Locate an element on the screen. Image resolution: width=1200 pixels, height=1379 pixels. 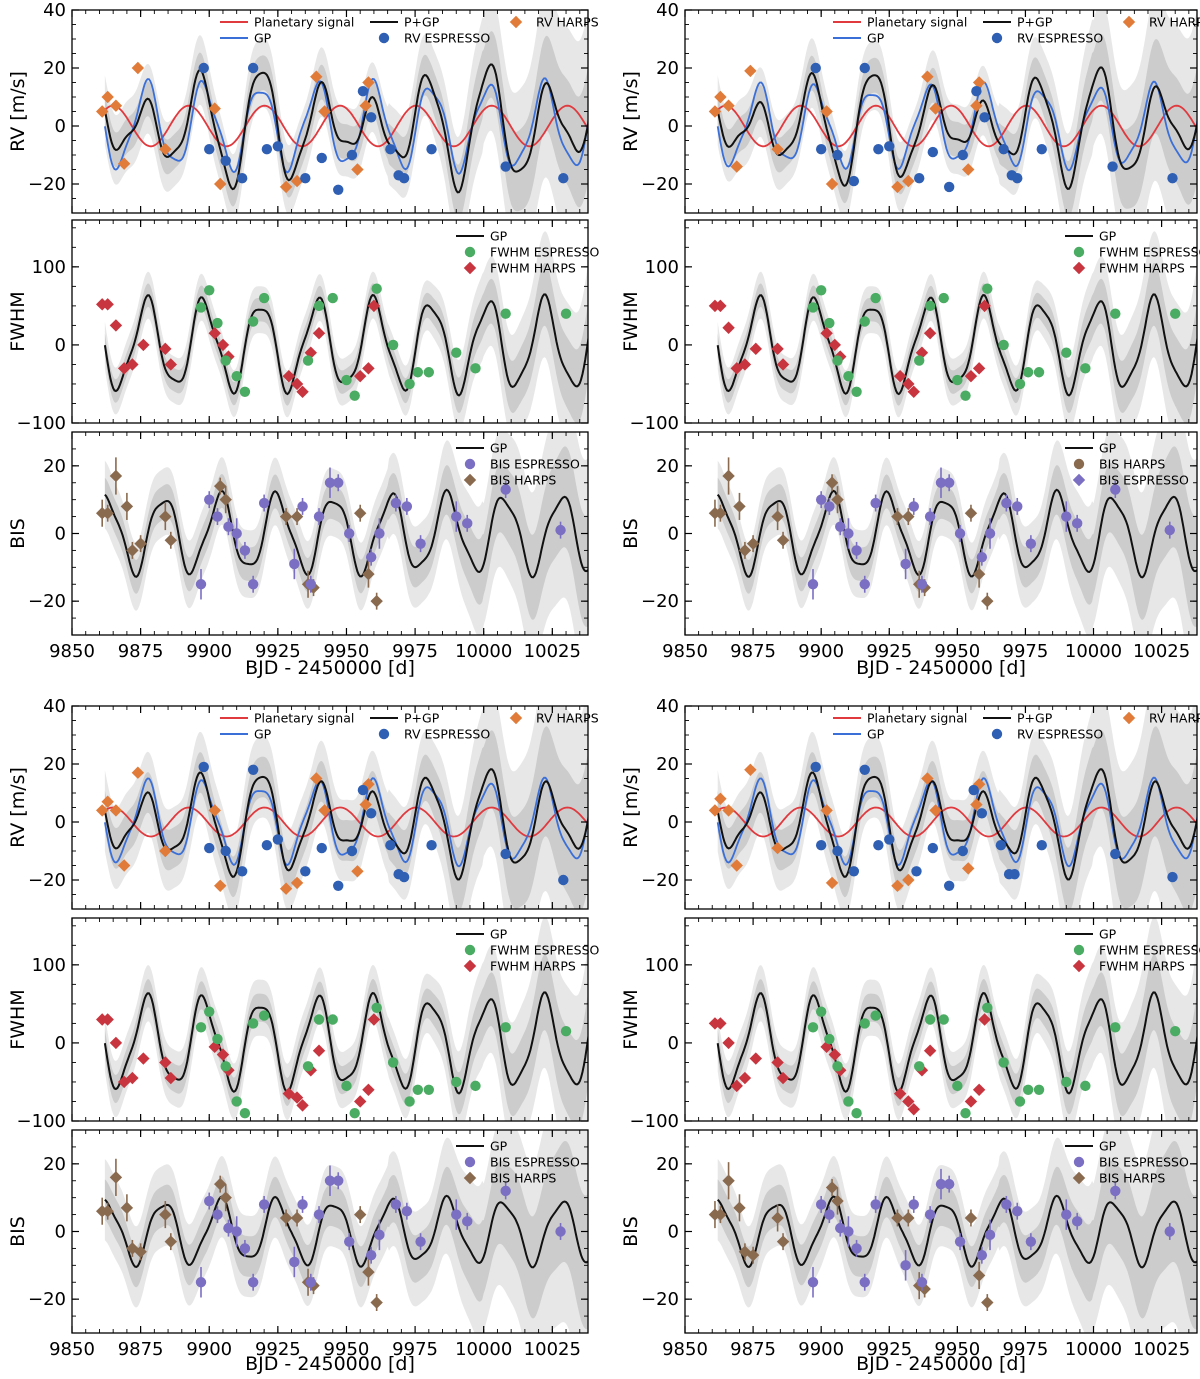
legend-label: GP is located at coordinates (499, 1146).